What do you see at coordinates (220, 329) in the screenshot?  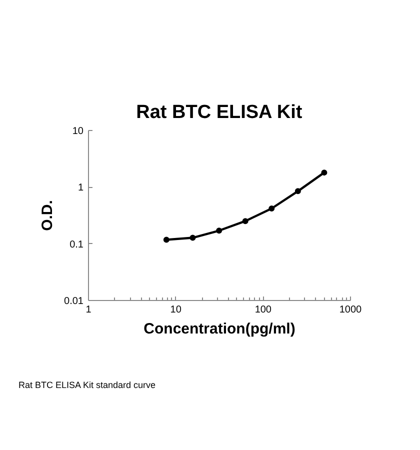 I see `x-axis-title: Concentration(pg/ml)` at bounding box center [220, 329].